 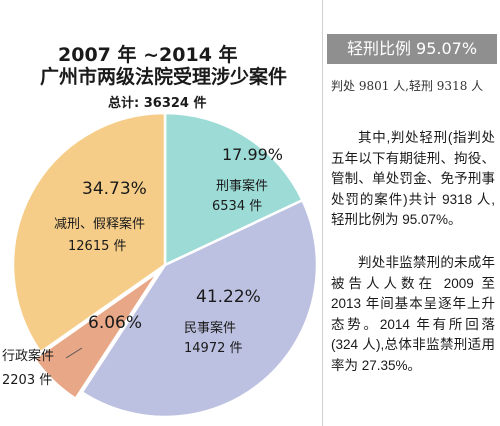 What do you see at coordinates (115, 323) in the screenshot?
I see `slice-percent-label-3: 6.06%` at bounding box center [115, 323].